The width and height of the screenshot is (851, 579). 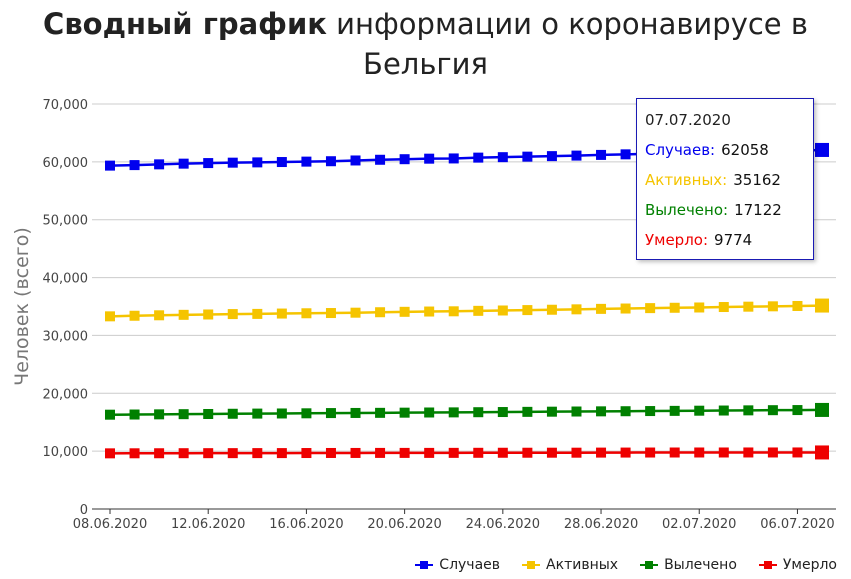 What do you see at coordinates (713, 180) in the screenshot?
I see `tooltip-row-active: Активных: 35162` at bounding box center [713, 180].